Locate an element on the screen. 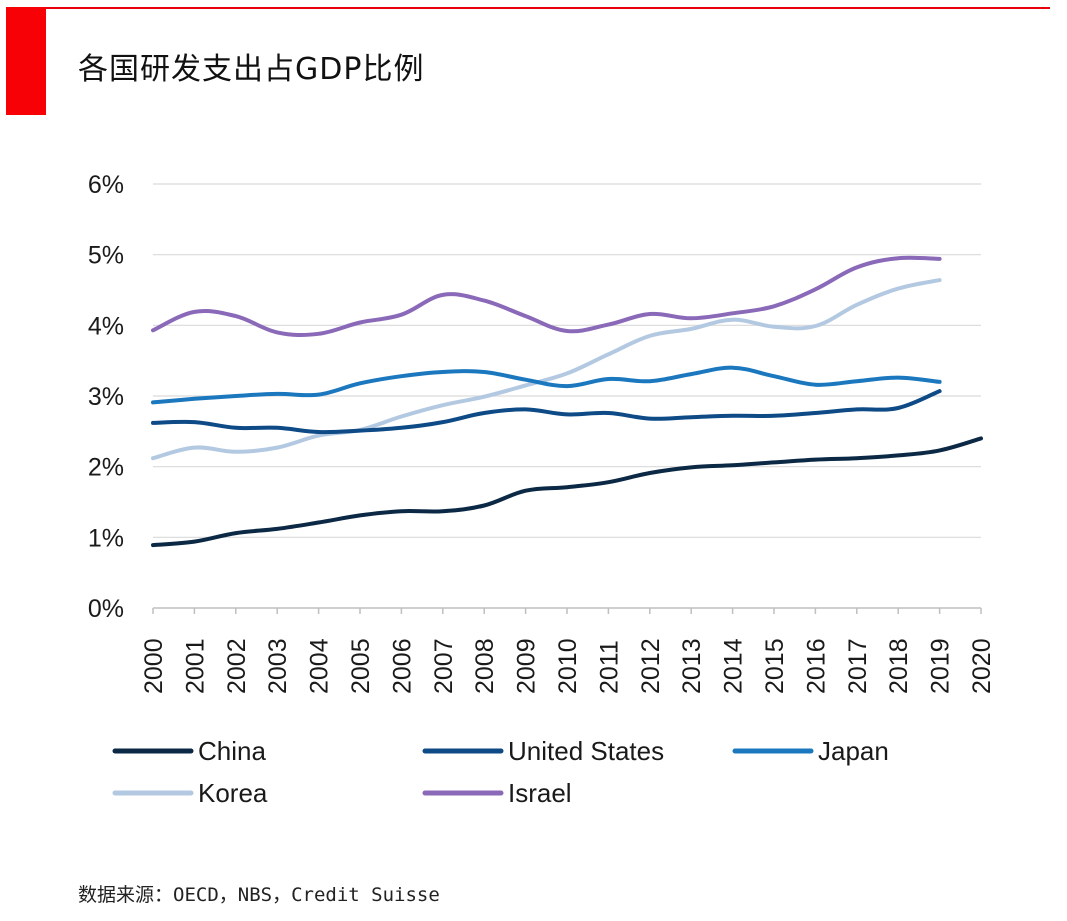 The width and height of the screenshot is (1067, 921). series-line-china is located at coordinates (567, 492).